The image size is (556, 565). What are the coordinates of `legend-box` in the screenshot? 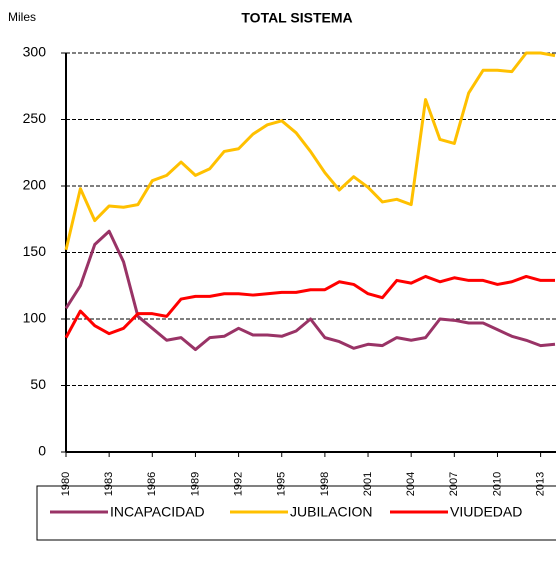 It's located at (296, 513).